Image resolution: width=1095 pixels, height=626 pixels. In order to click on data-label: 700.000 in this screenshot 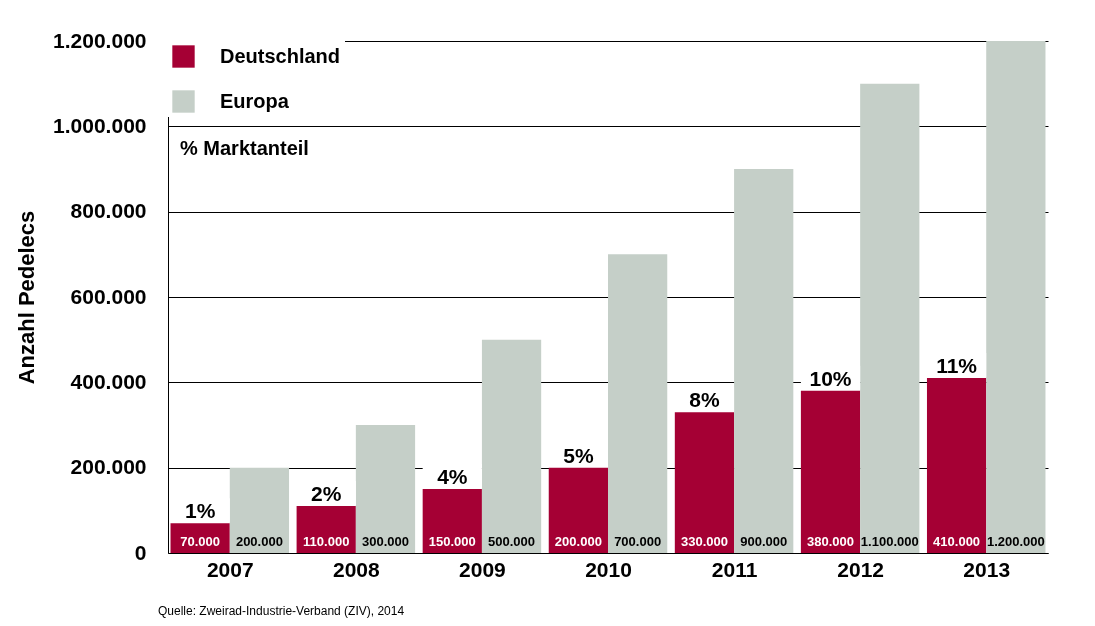, I will do `click(638, 541)`.